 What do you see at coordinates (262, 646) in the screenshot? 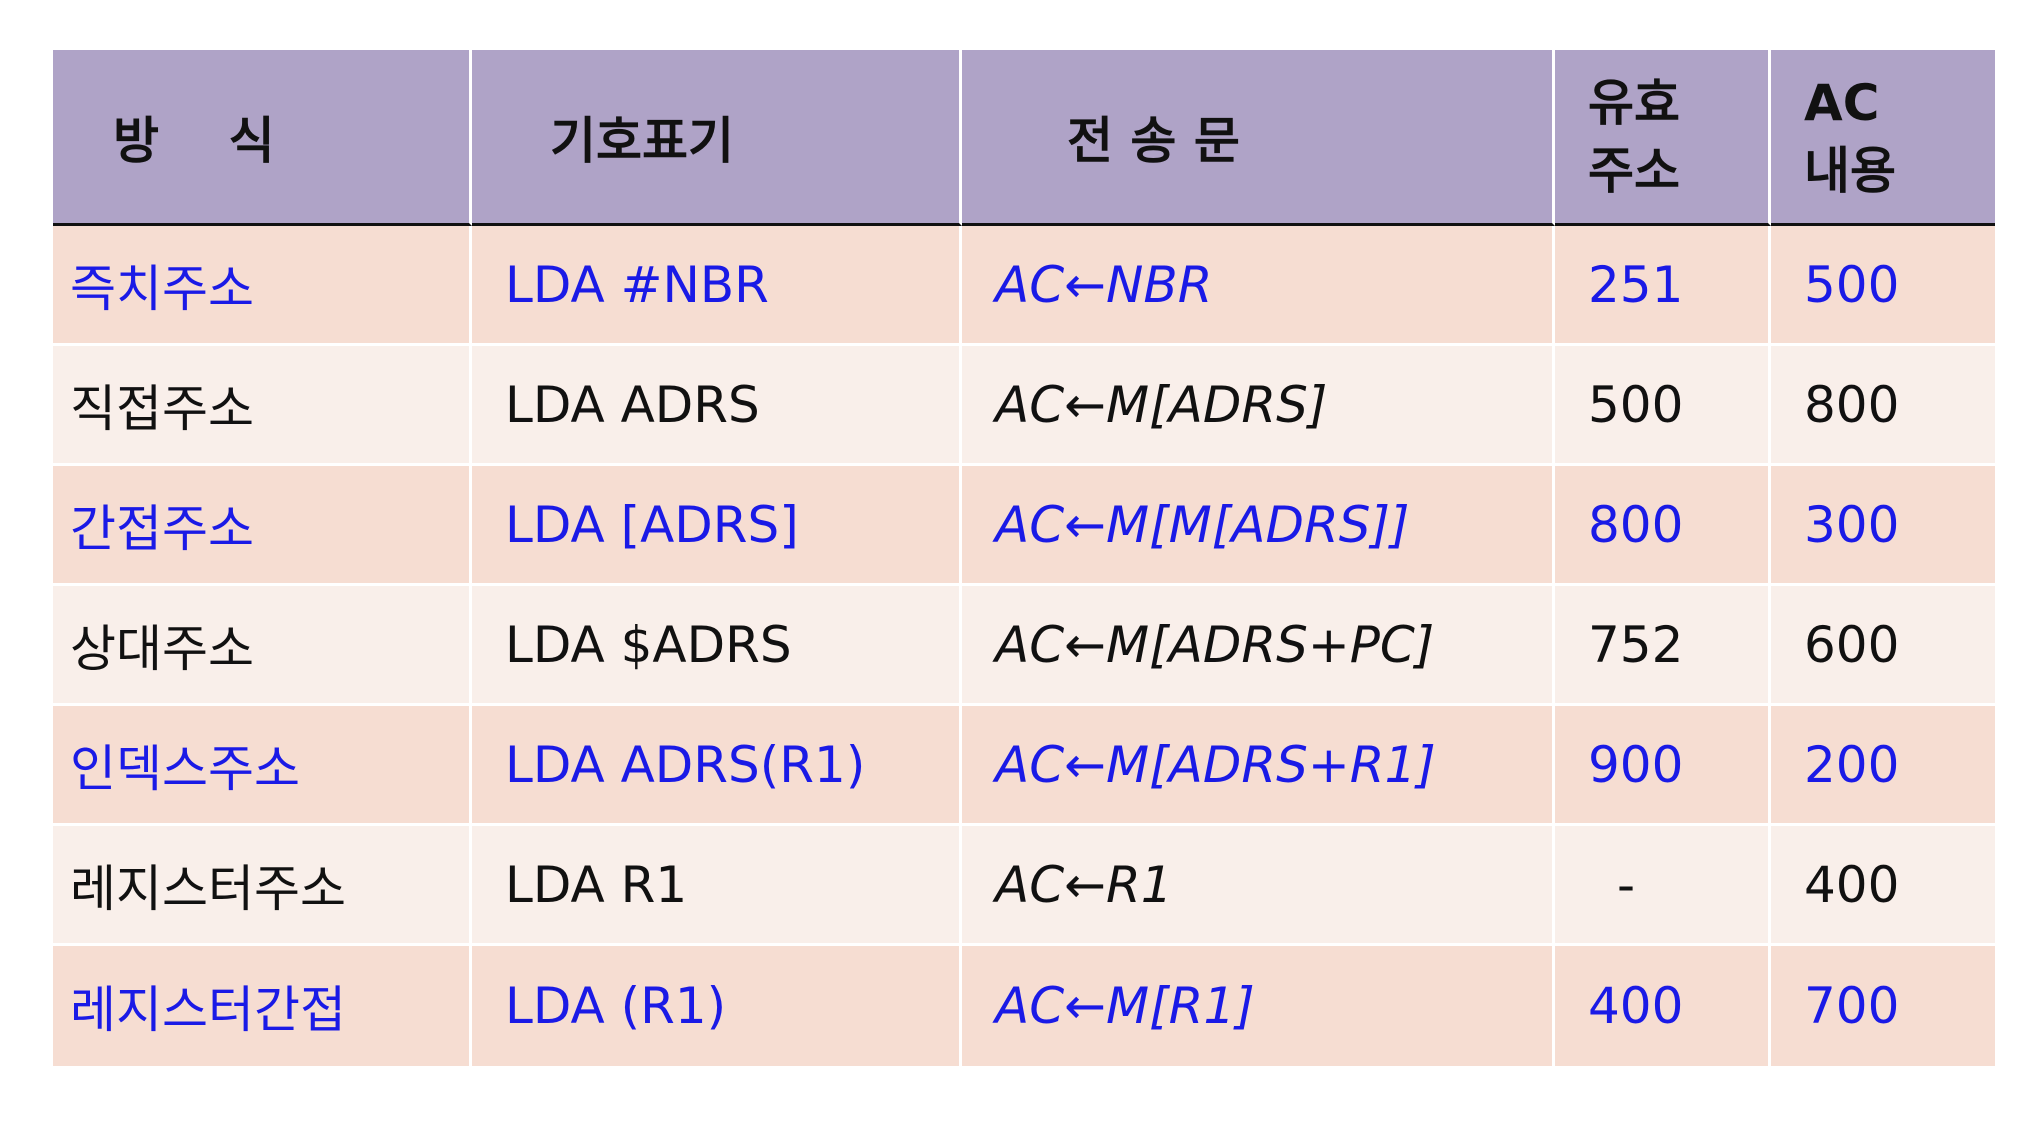
I see `cell-mode: 상대주소` at bounding box center [262, 646].